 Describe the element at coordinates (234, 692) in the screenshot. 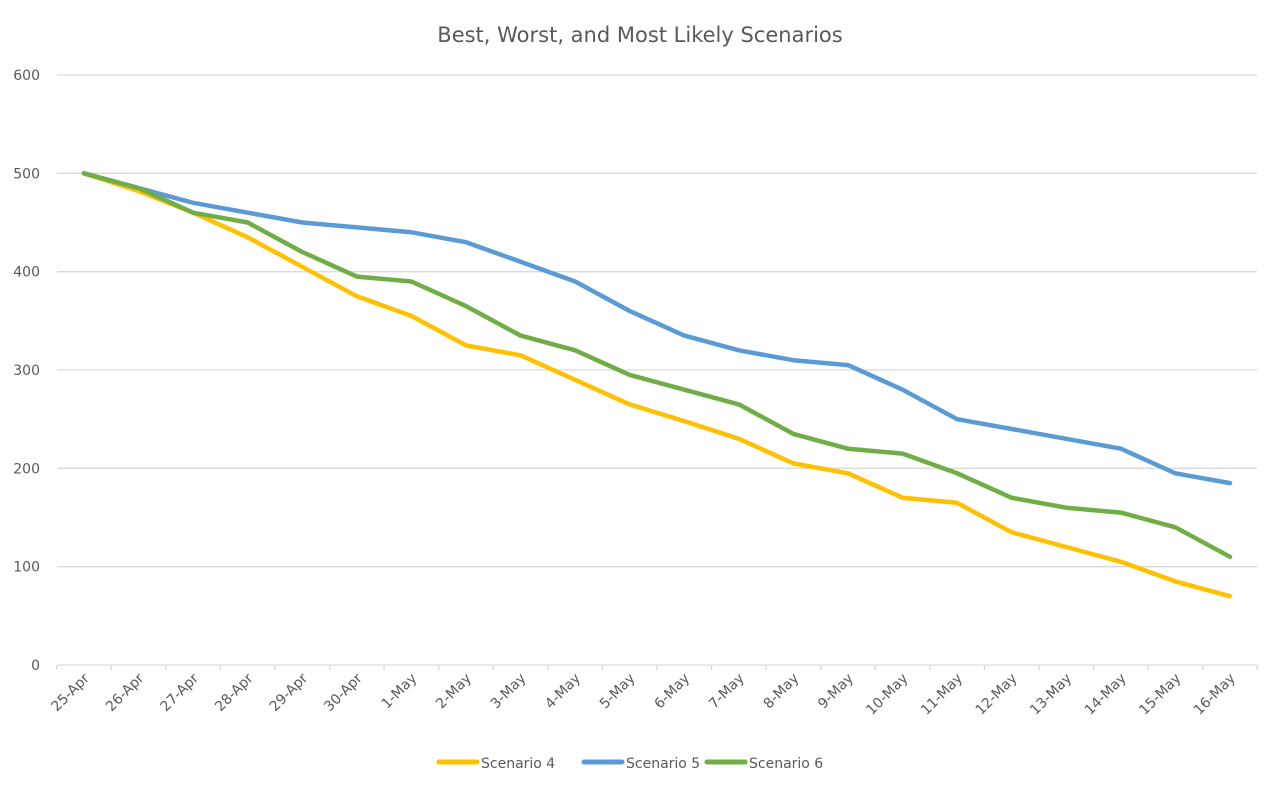

I see `x-tick-label: 28-Apr` at that location.